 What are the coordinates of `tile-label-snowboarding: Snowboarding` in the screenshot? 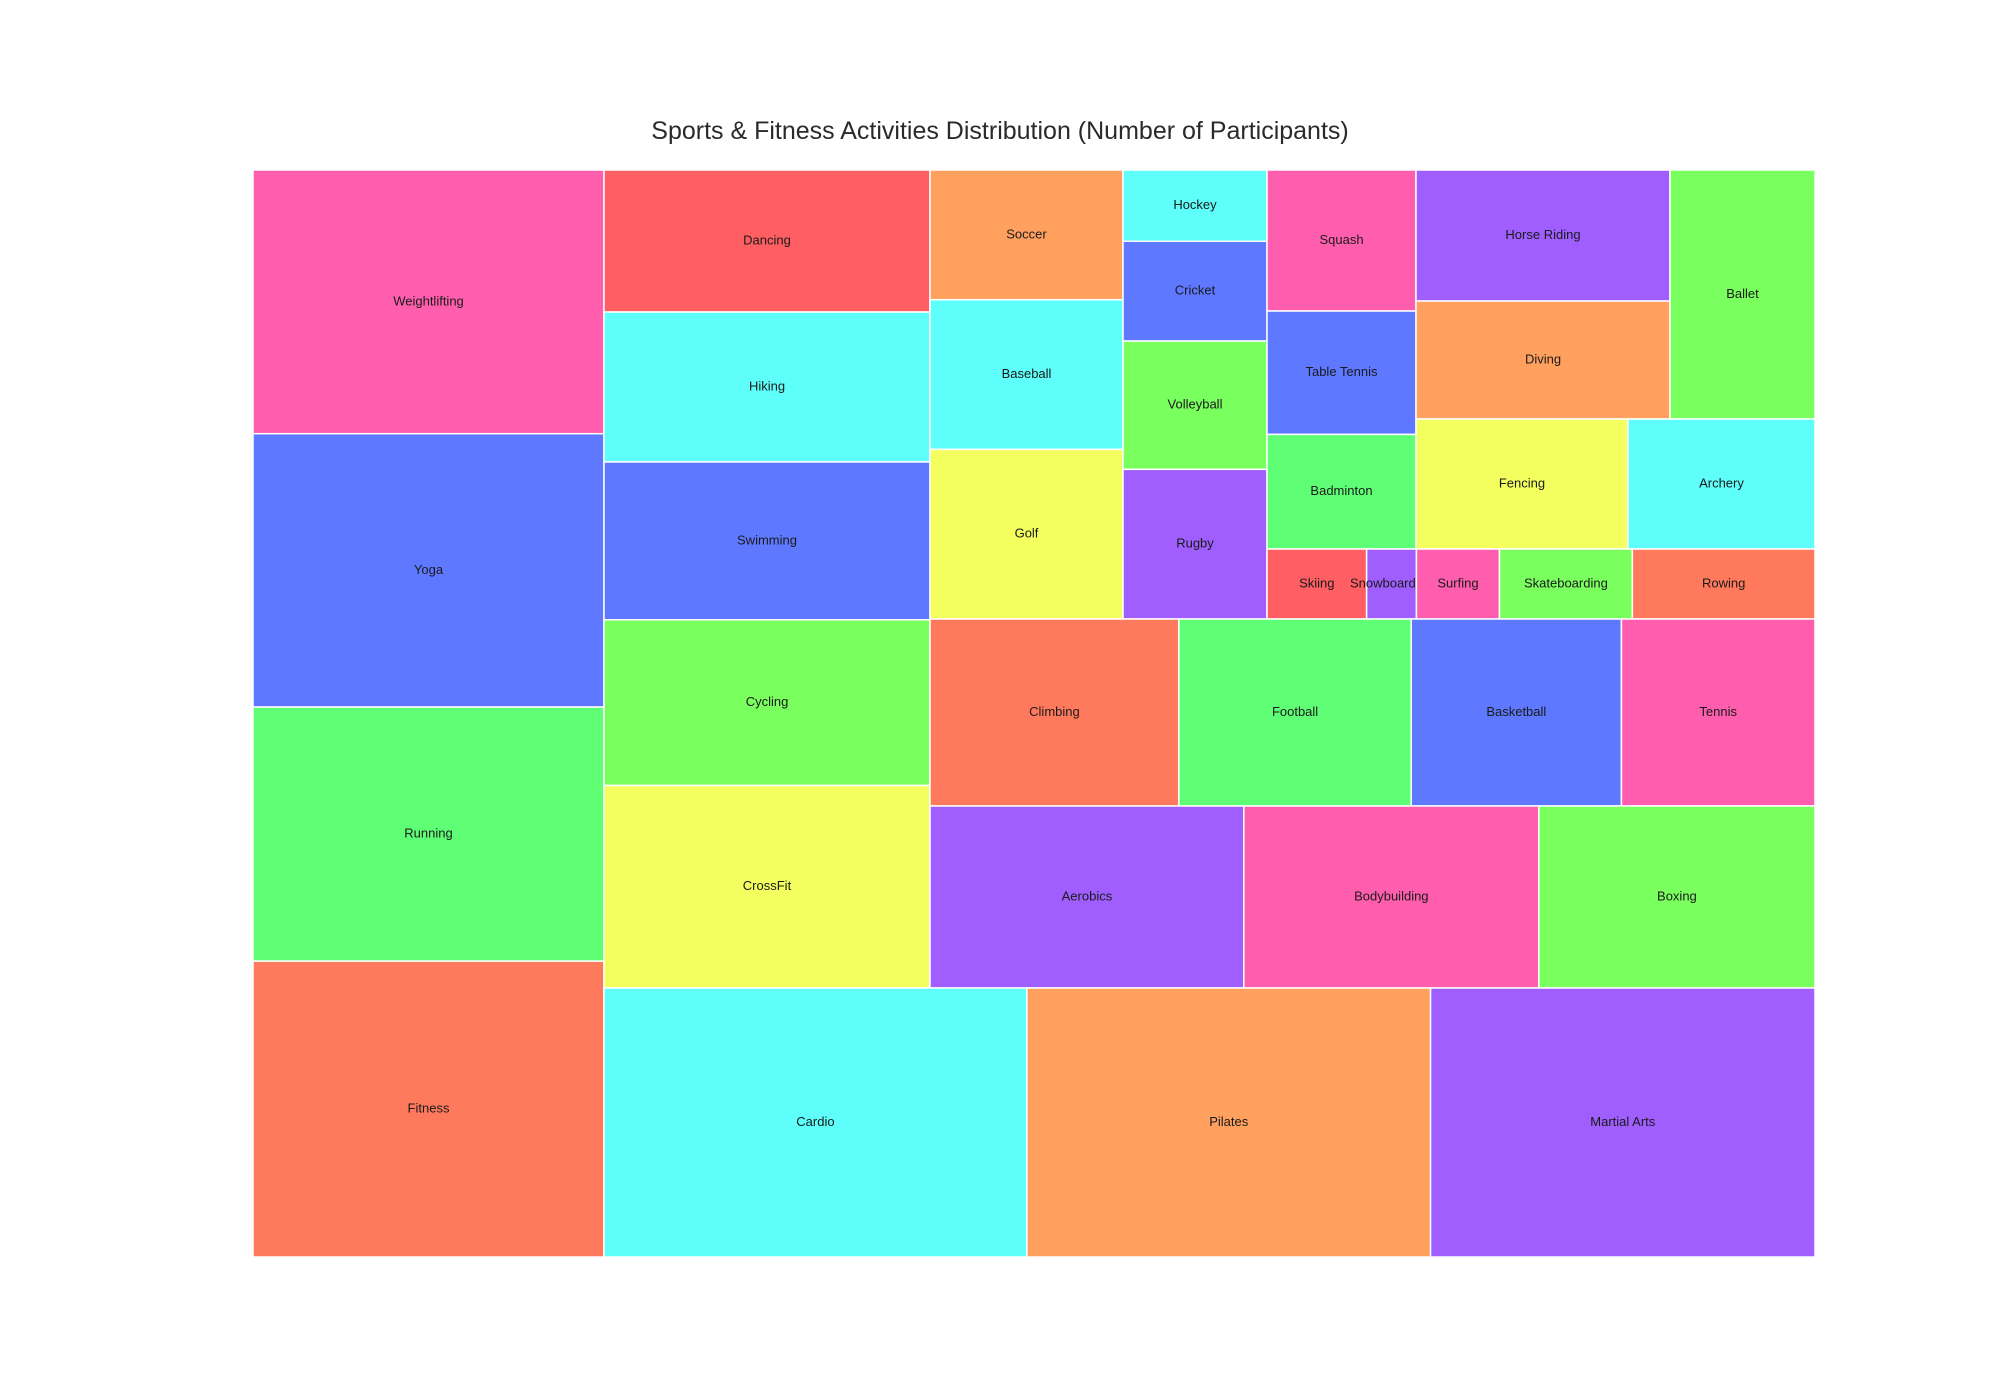 It's located at (1391, 582).